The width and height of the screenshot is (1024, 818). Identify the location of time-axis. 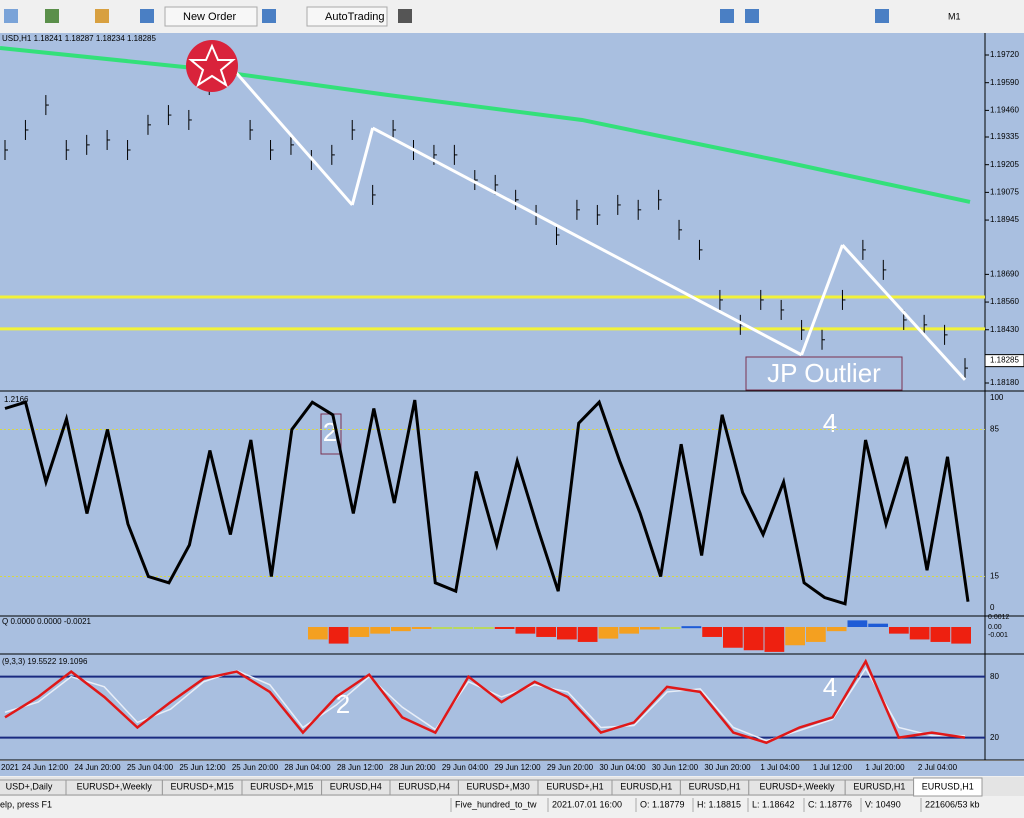
(512, 768).